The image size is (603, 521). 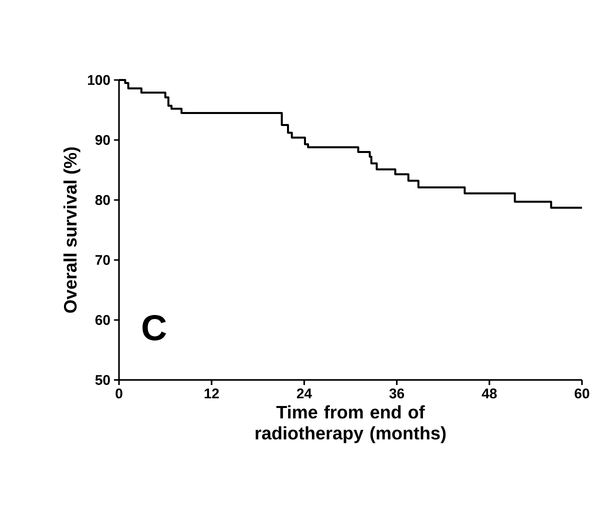 I want to click on y-tick-label: 80, so click(x=102, y=200).